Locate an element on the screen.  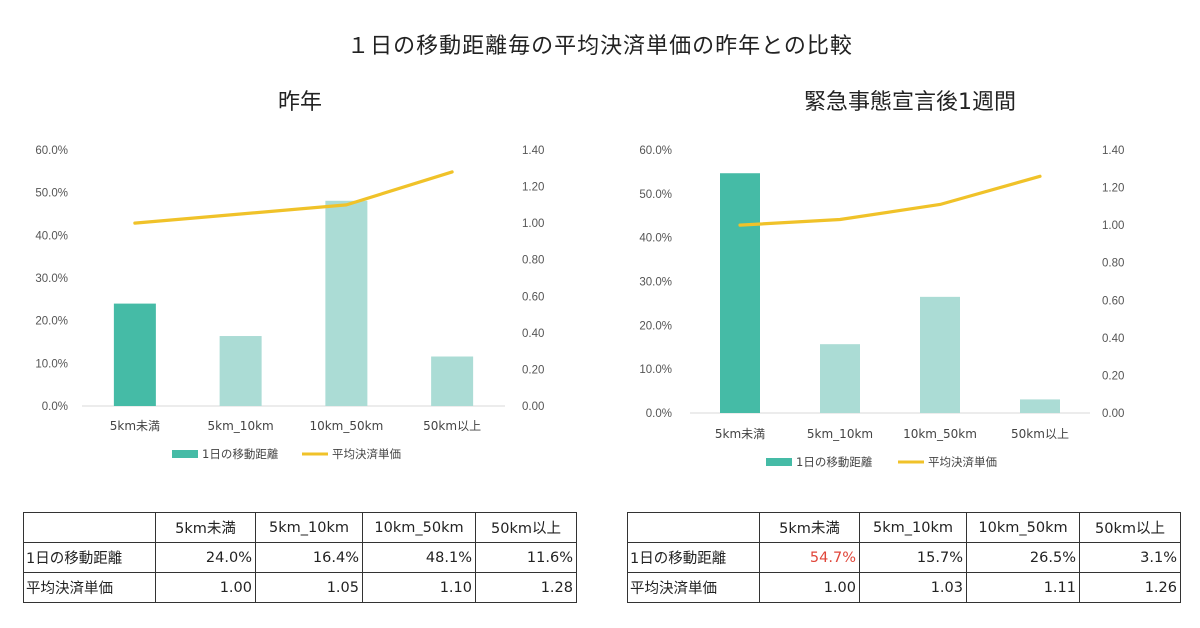
table-cell: 3.1% is located at coordinates (1130, 557).